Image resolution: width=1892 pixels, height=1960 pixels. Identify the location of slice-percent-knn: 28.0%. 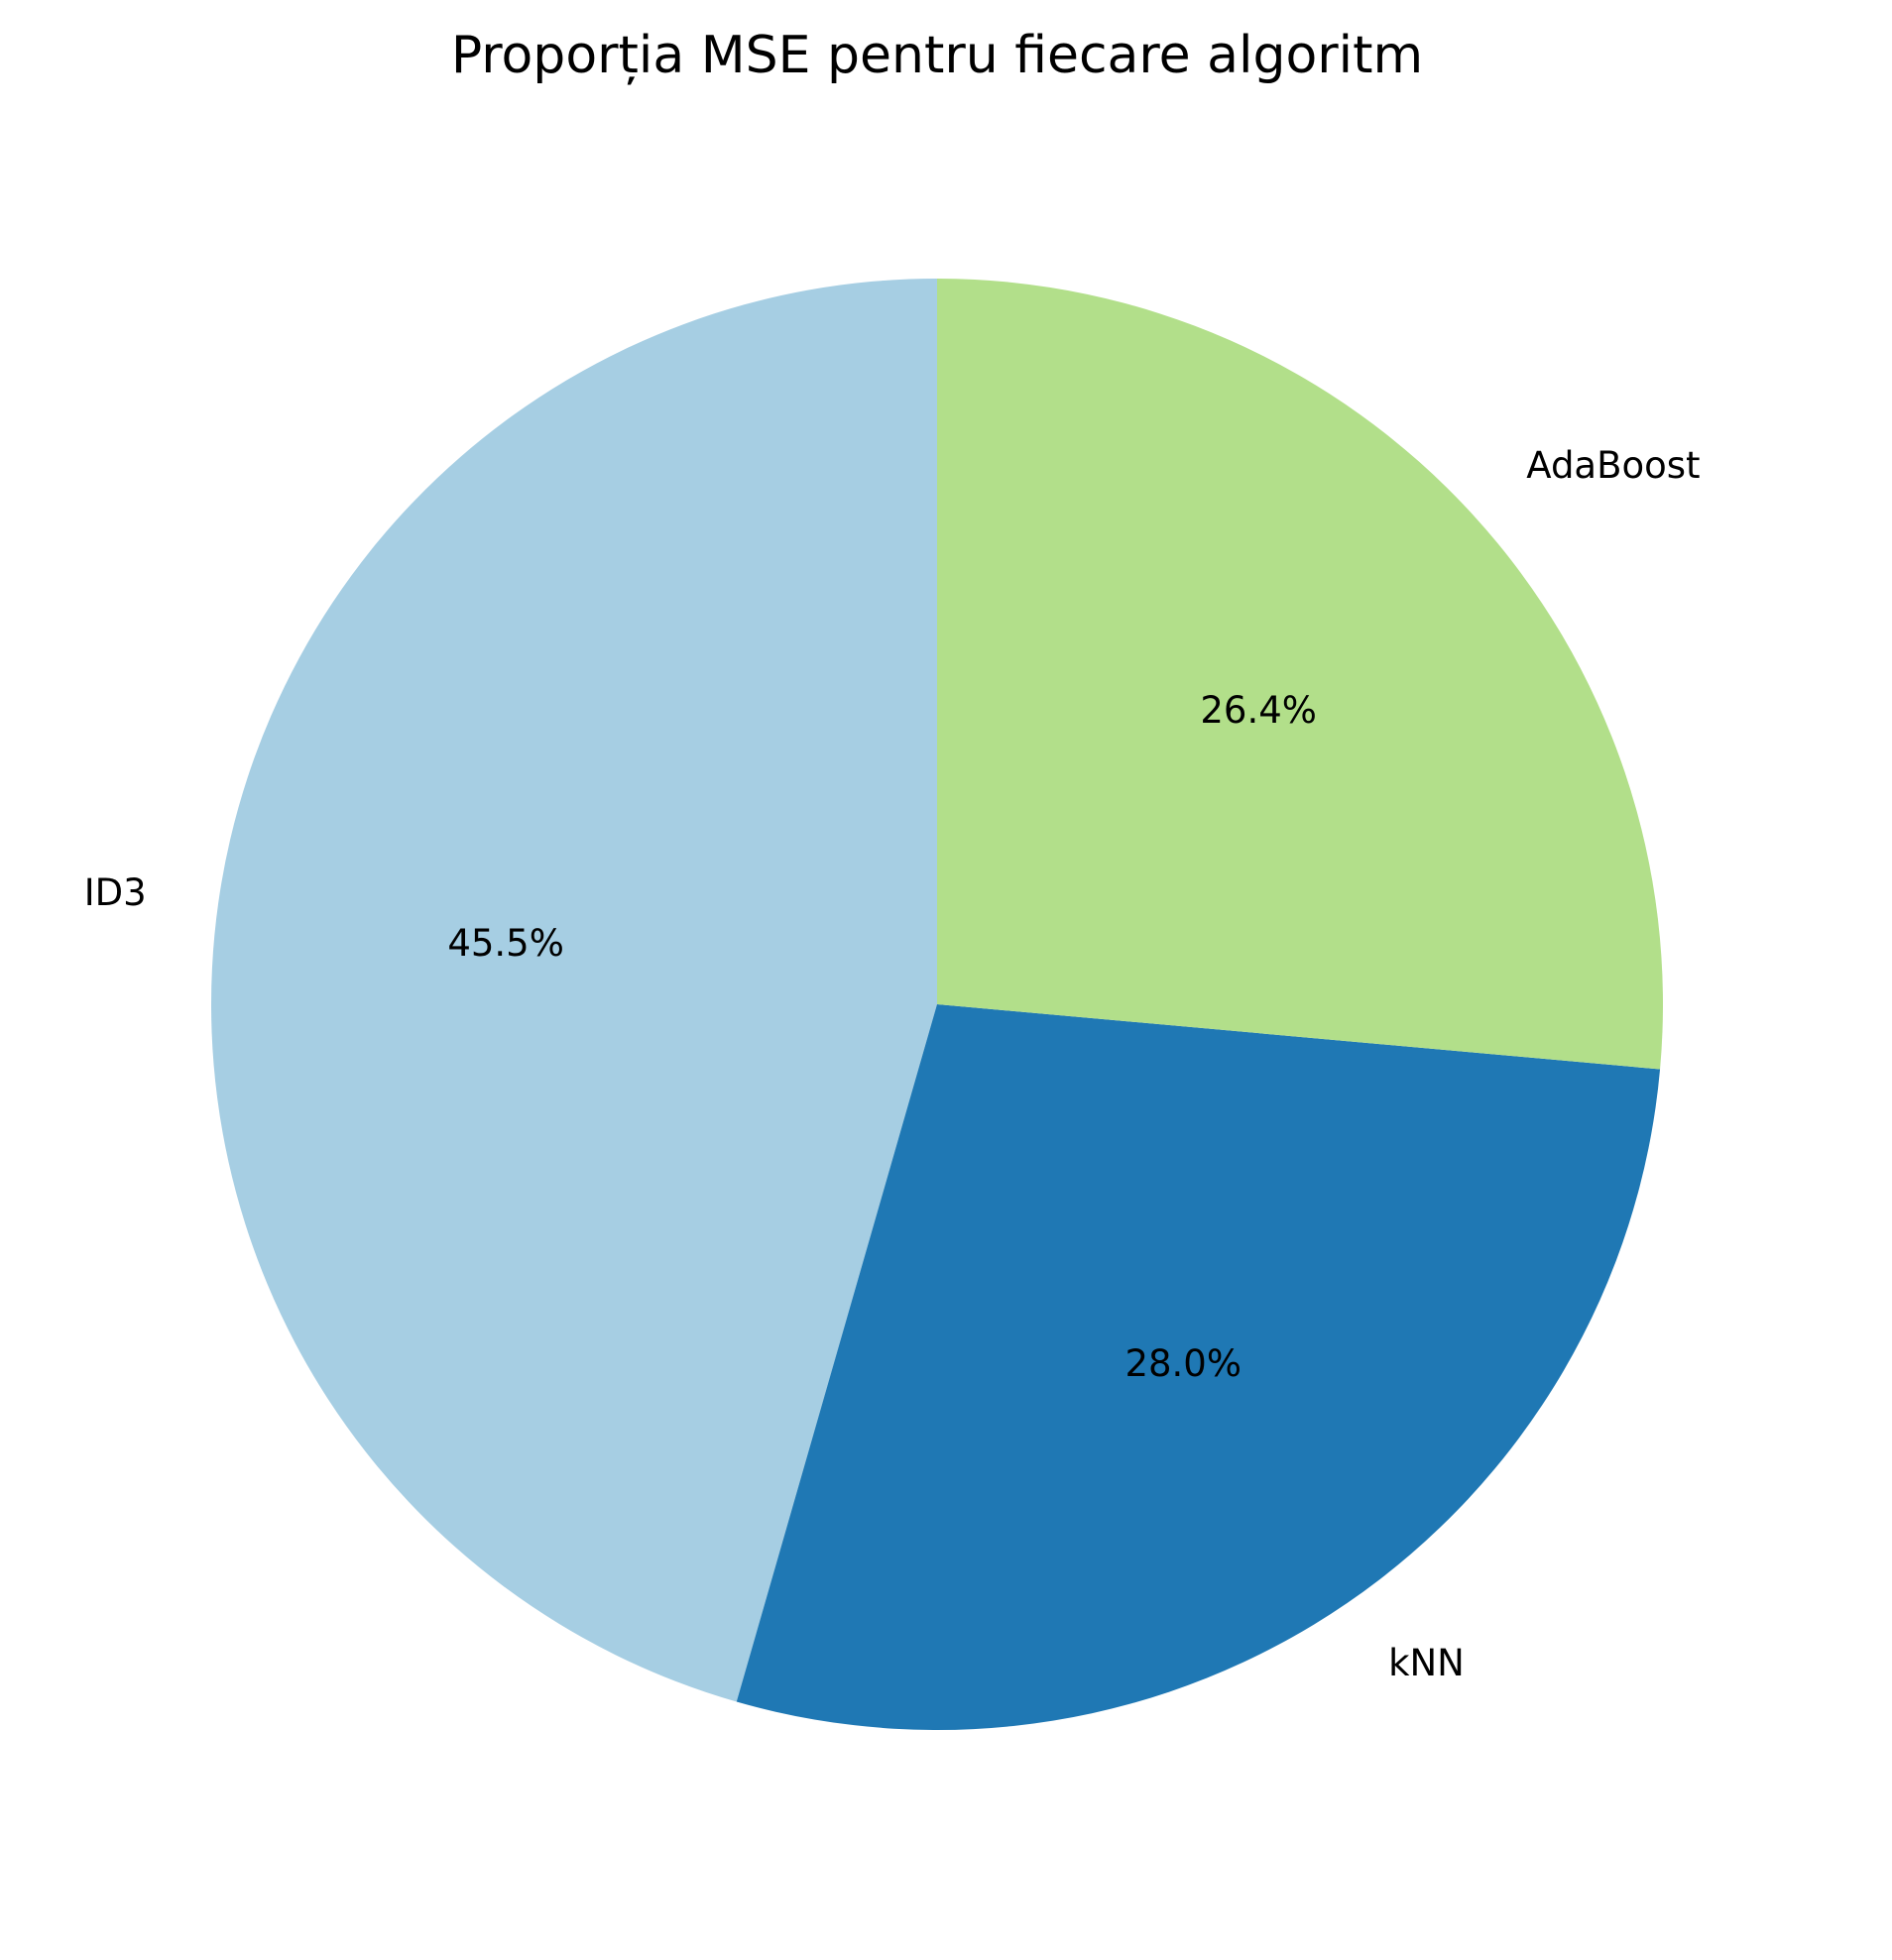
(1183, 1363).